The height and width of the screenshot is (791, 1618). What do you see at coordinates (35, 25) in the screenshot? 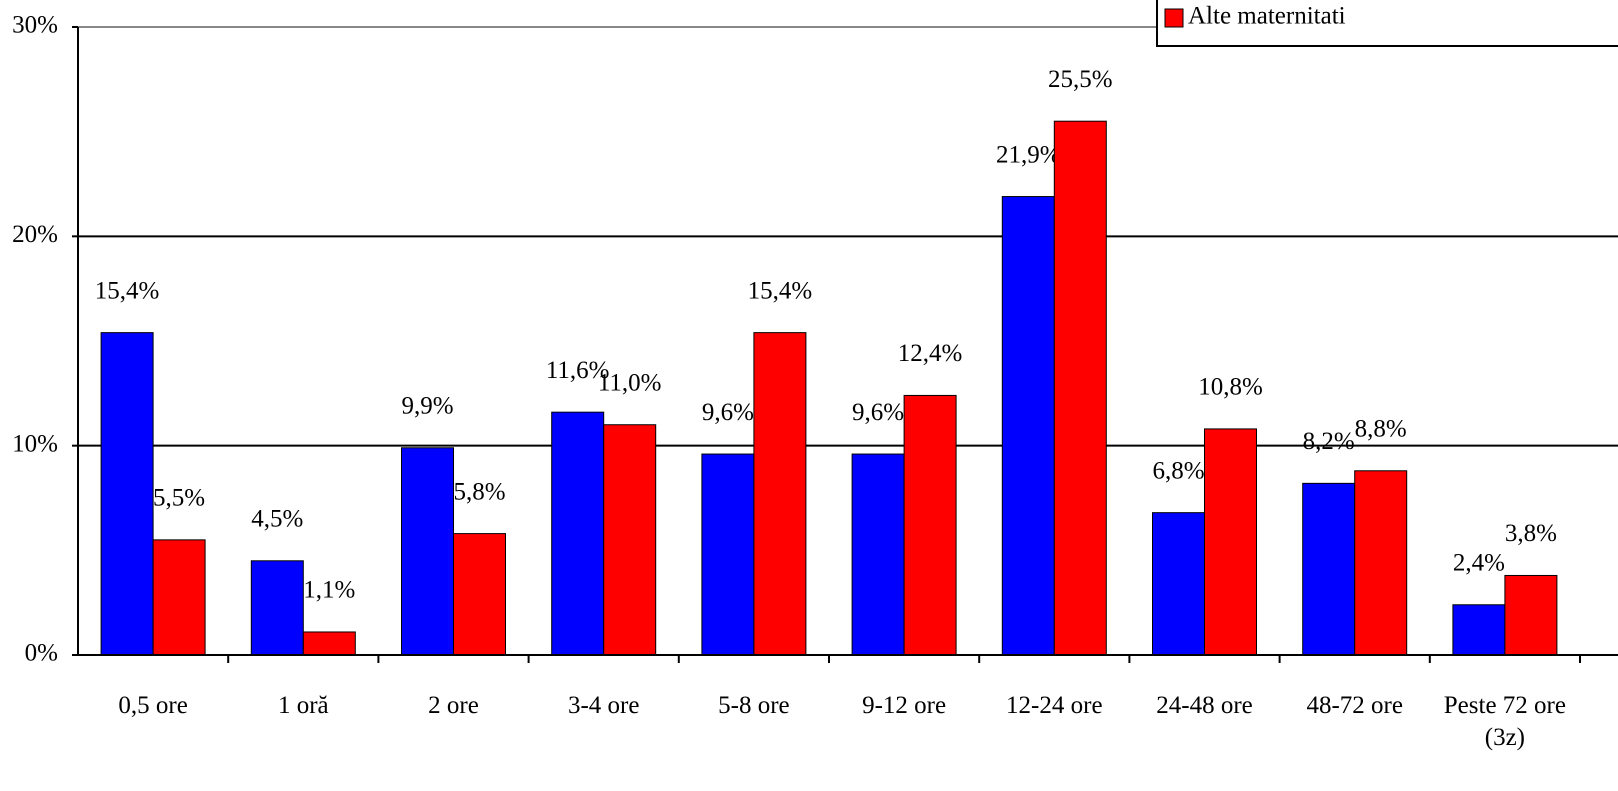
I see `y-tick-label: 30%` at bounding box center [35, 25].